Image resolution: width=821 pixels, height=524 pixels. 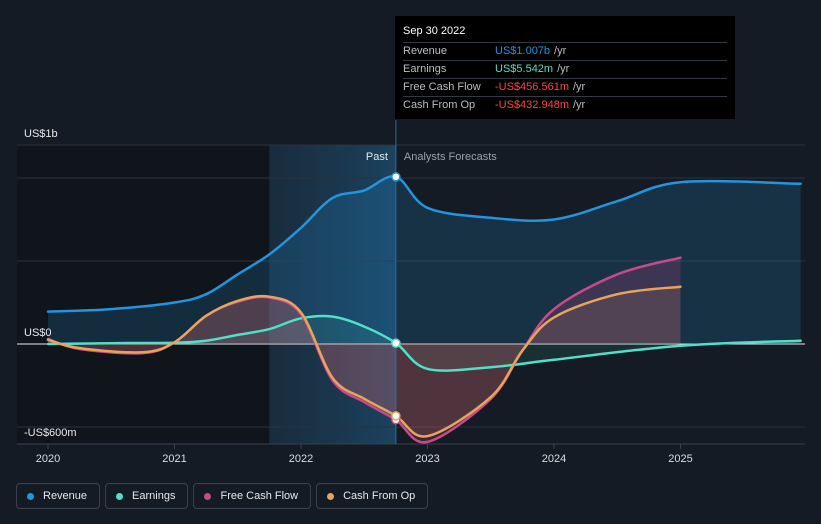 What do you see at coordinates (425, 69) in the screenshot?
I see `tooltip-row-label: Earnings` at bounding box center [425, 69].